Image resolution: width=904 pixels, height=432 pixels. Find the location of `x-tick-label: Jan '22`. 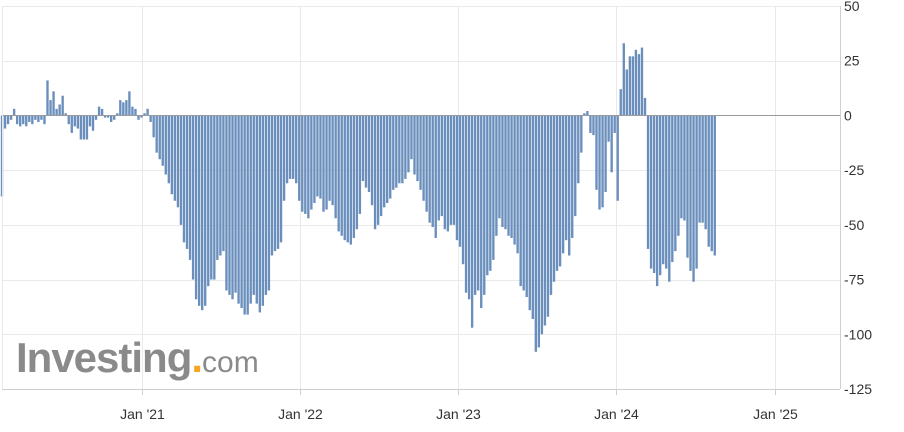

x-tick-label: Jan '22 is located at coordinates (300, 414).